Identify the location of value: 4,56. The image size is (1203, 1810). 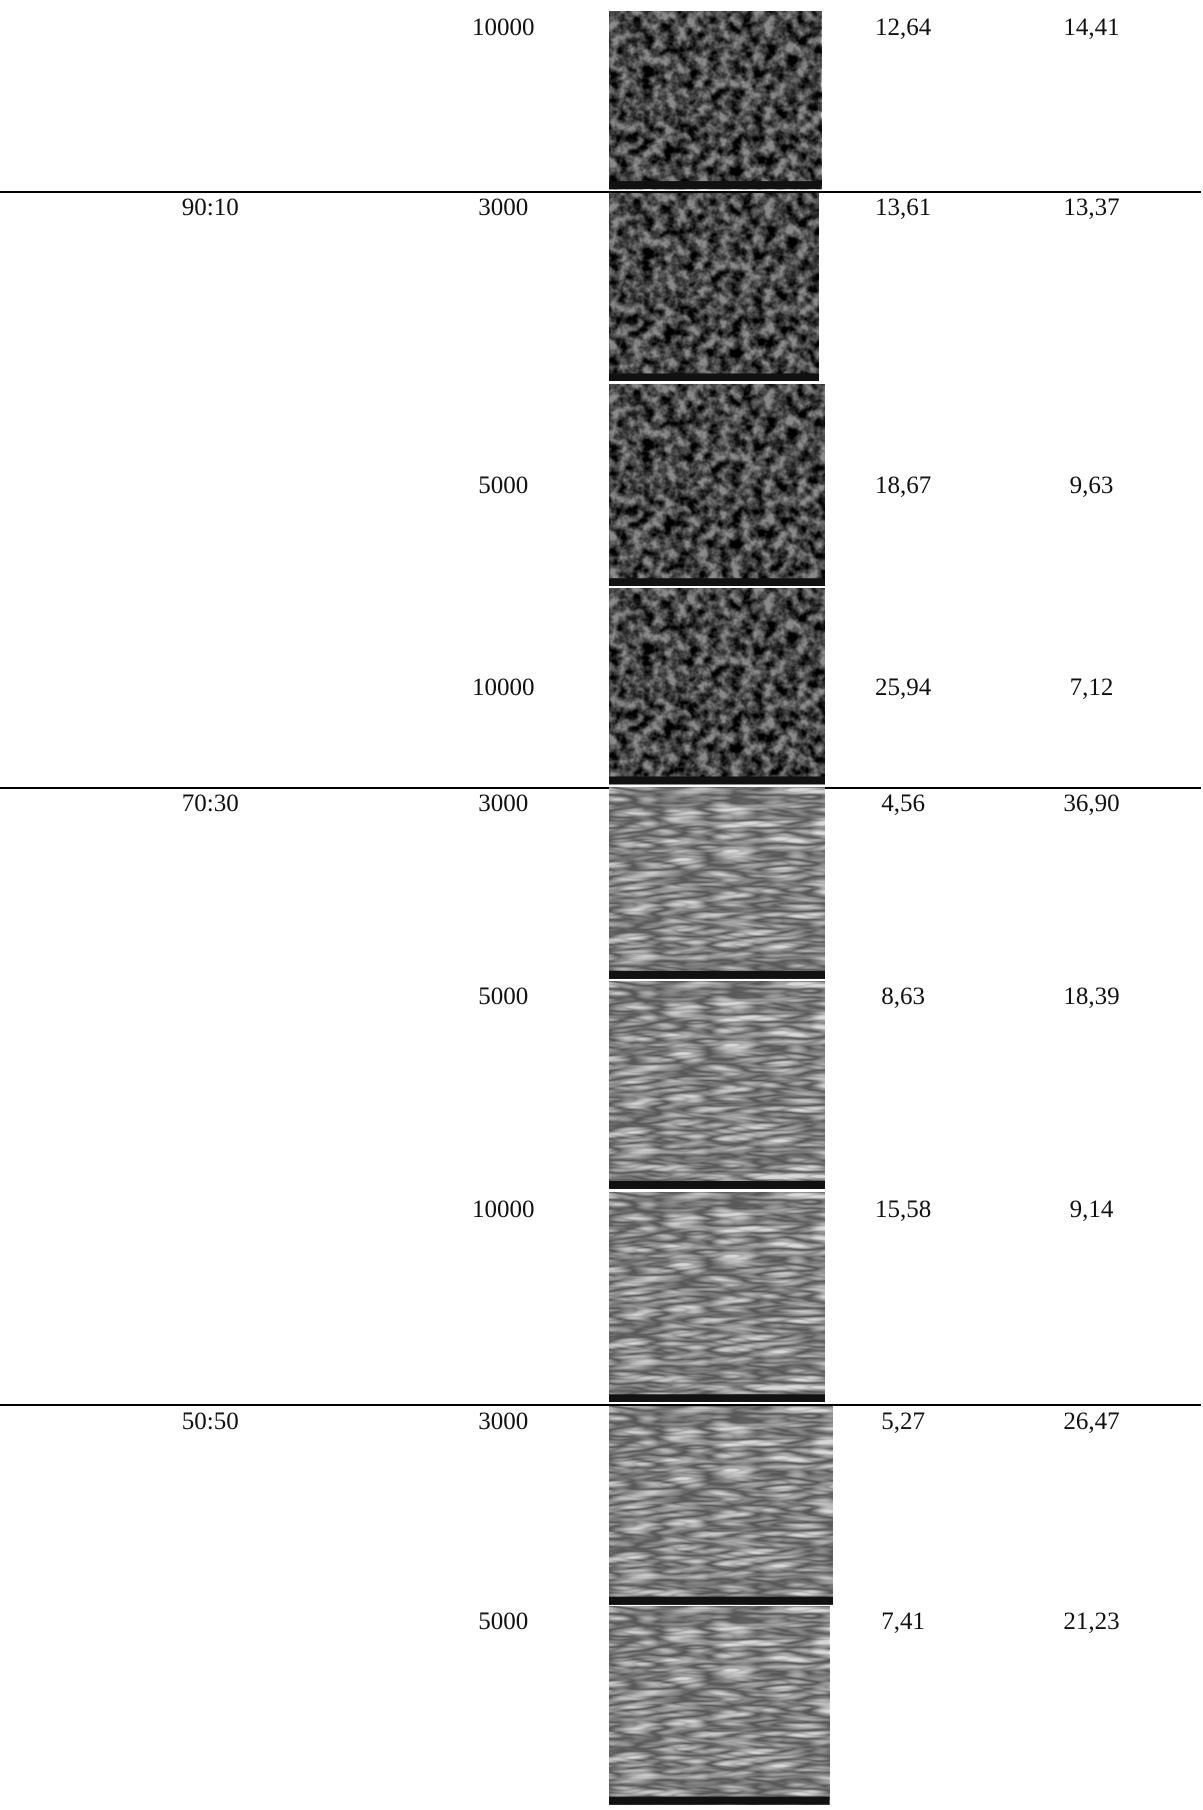
(903, 804).